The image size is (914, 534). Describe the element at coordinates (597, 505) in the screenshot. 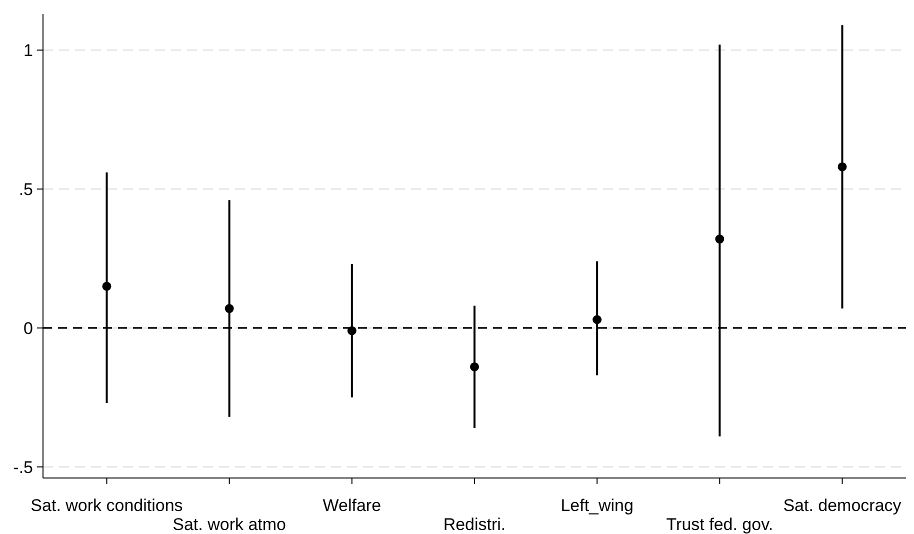

I see `x-tick-label: Left_wing` at that location.